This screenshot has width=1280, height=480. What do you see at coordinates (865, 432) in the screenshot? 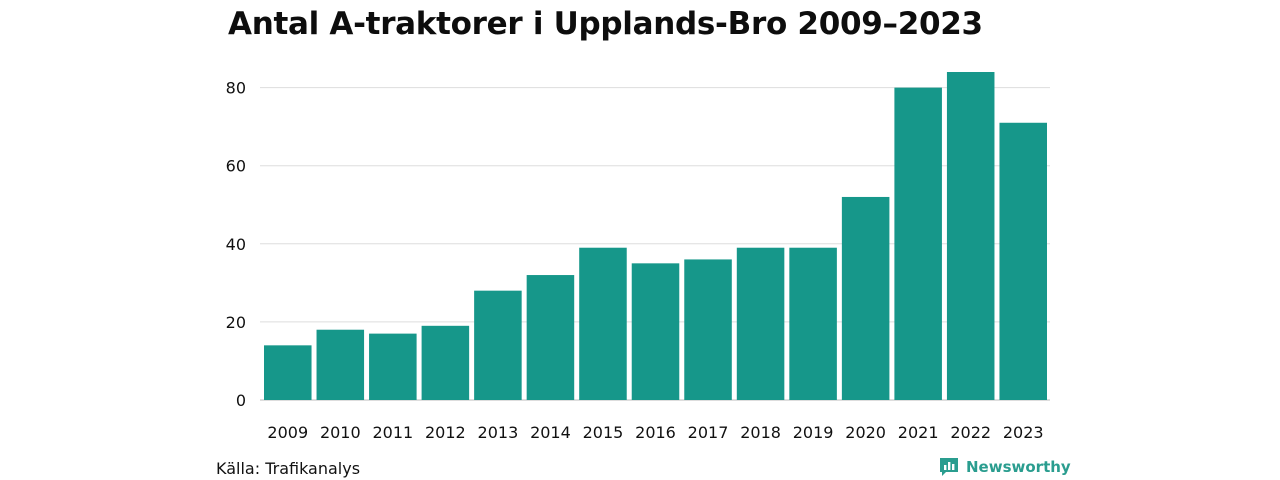
I see `x-tick-label: 2020` at bounding box center [865, 432].